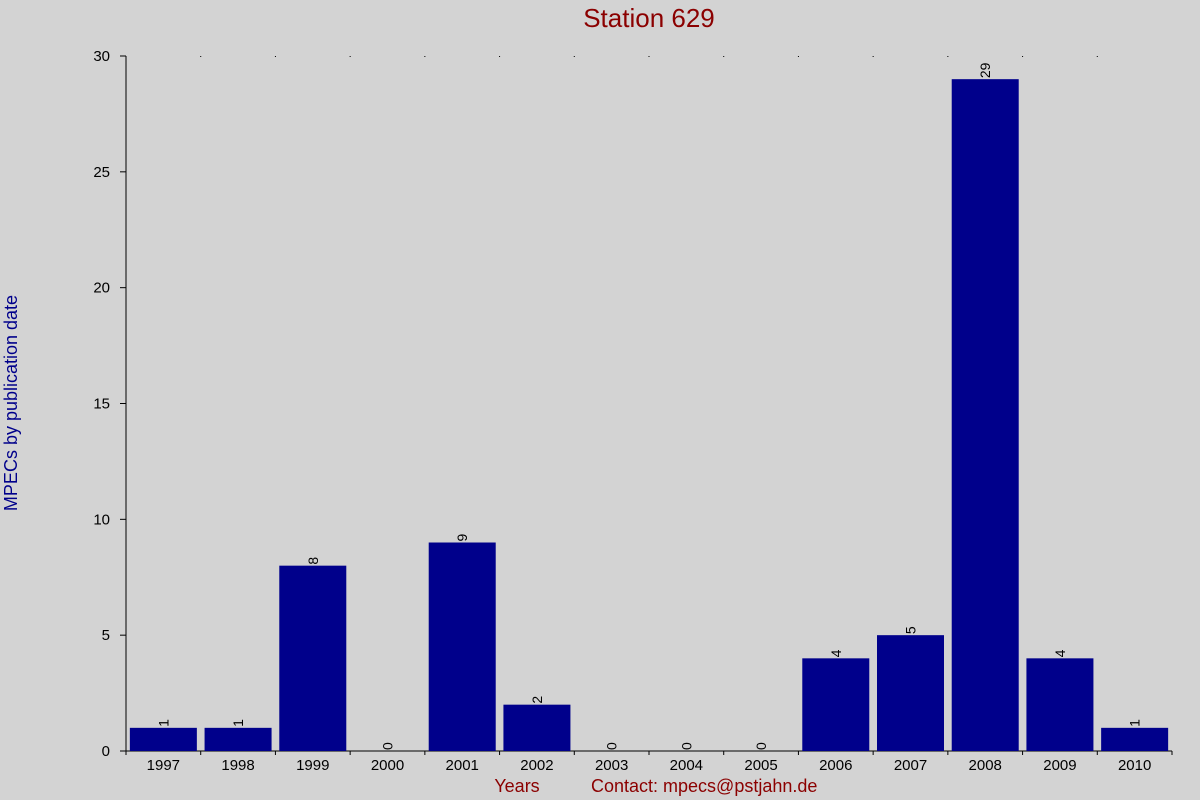 This screenshot has height=800, width=1200. Describe the element at coordinates (536, 765) in the screenshot. I see `x-tick-label-2002: 2002` at that location.